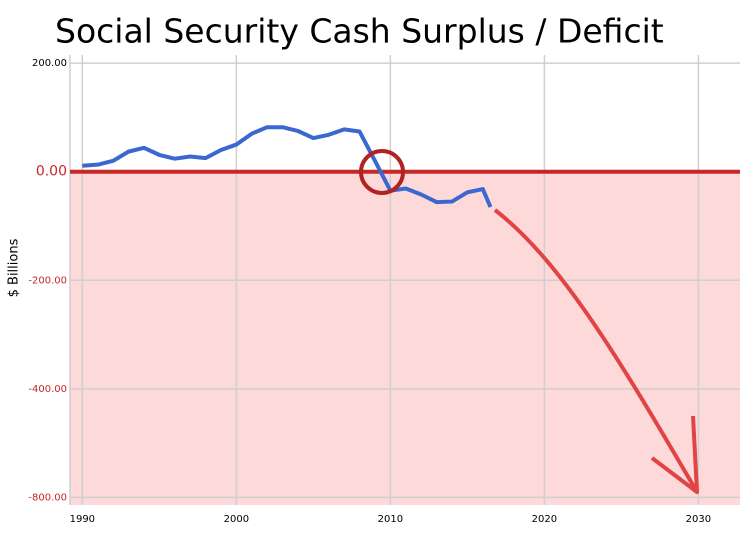 This screenshot has width=750, height=533. I want to click on highlight-circle, so click(382, 172).